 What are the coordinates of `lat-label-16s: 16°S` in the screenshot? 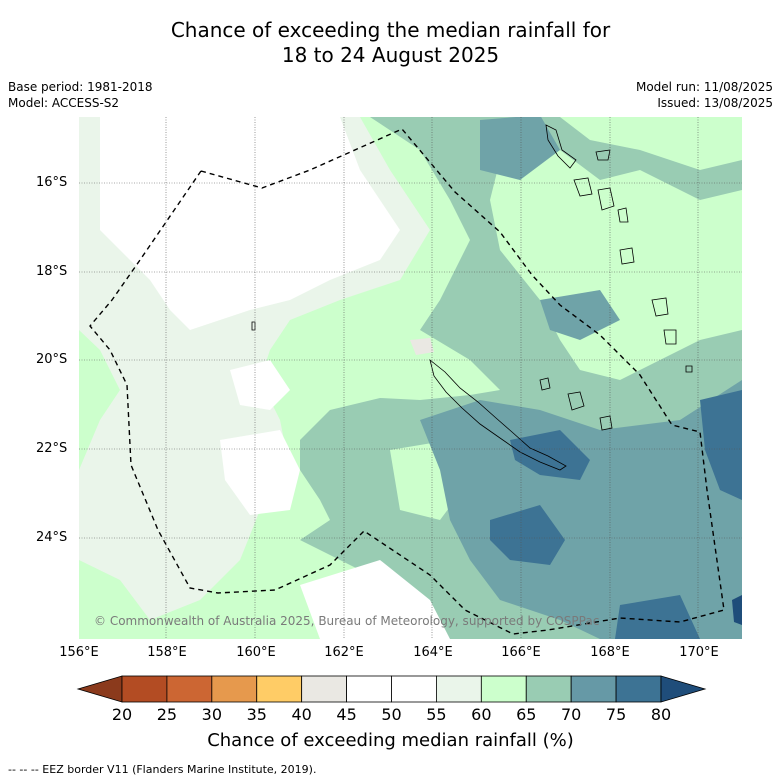 It's located at (52, 182).